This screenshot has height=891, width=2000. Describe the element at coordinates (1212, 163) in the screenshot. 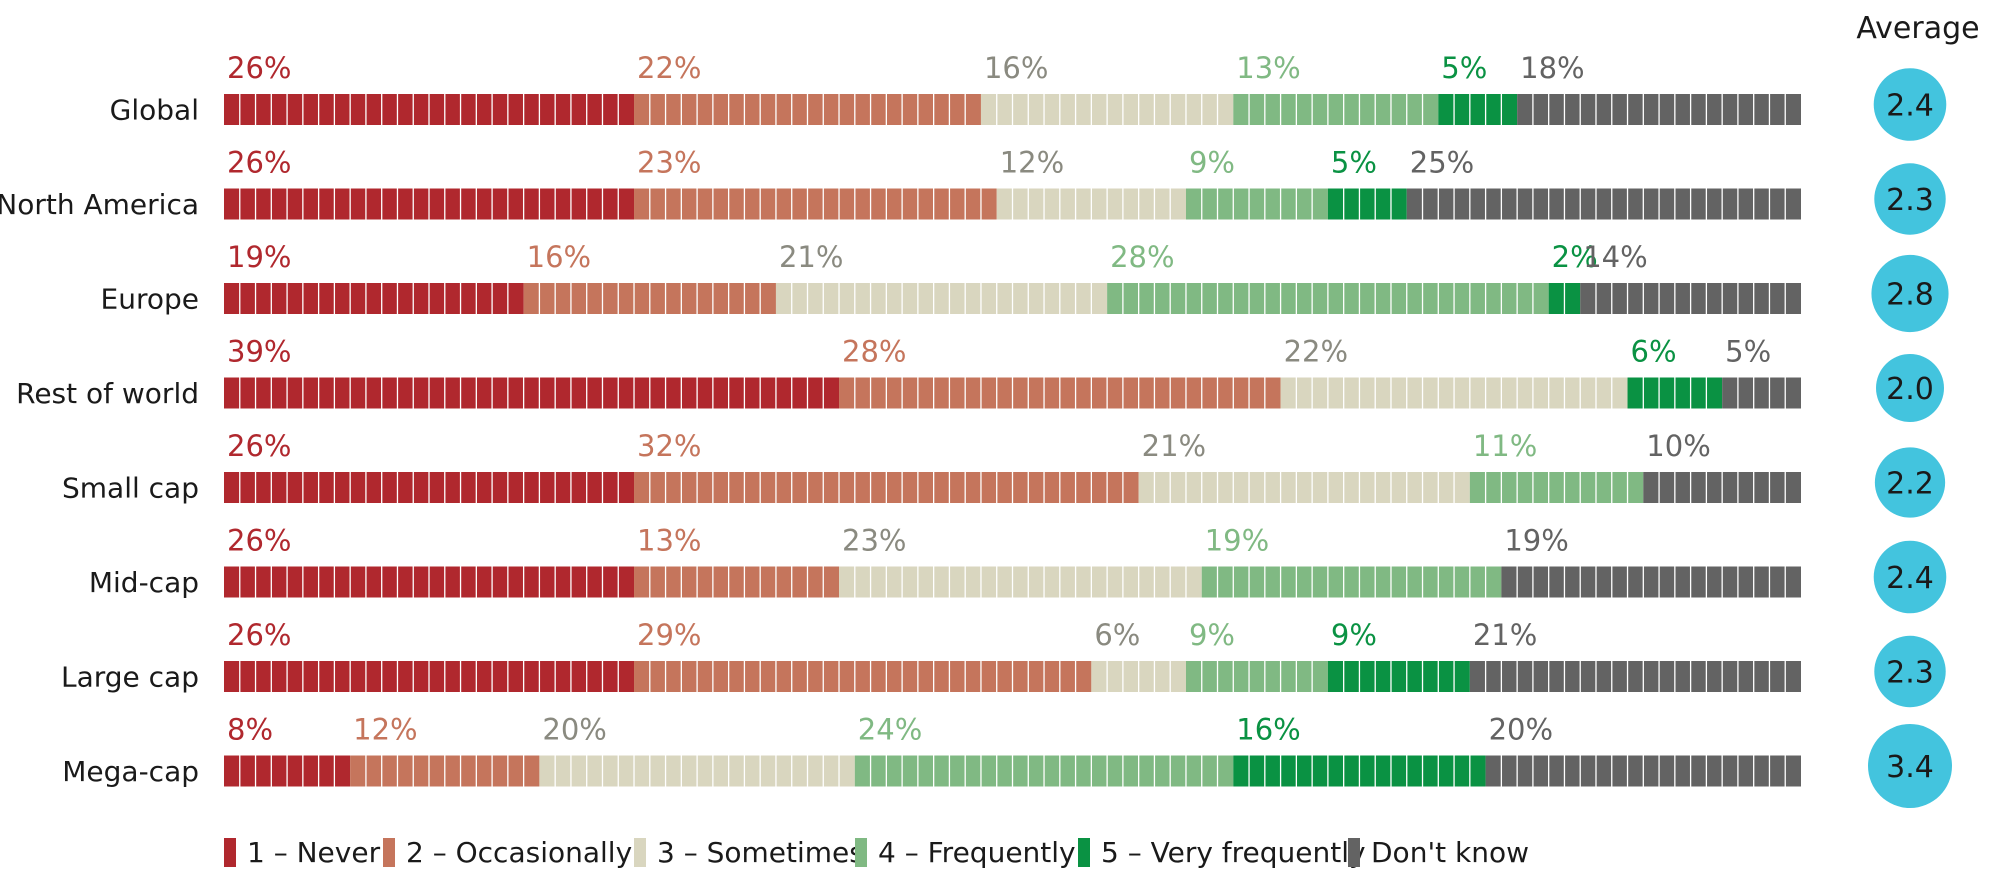

I see `data-label: 9%` at that location.